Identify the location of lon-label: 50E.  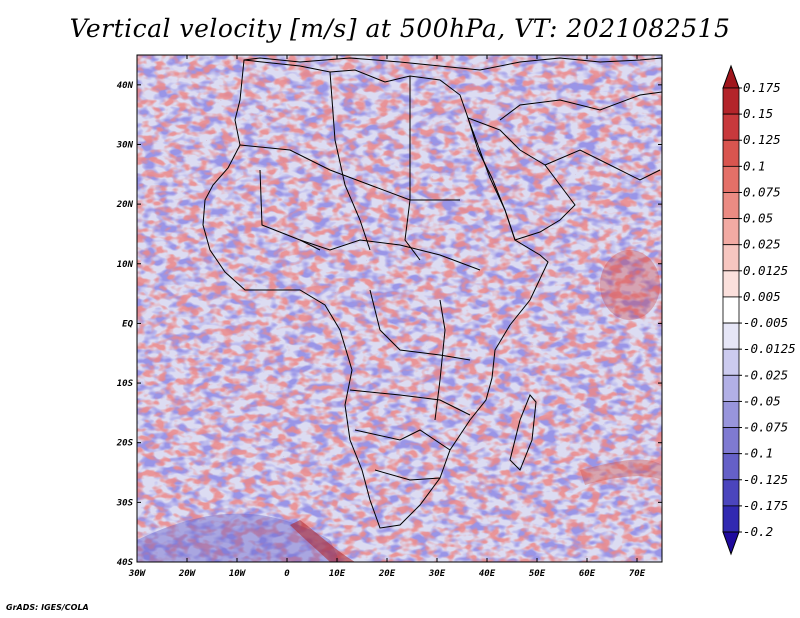
(537, 574).